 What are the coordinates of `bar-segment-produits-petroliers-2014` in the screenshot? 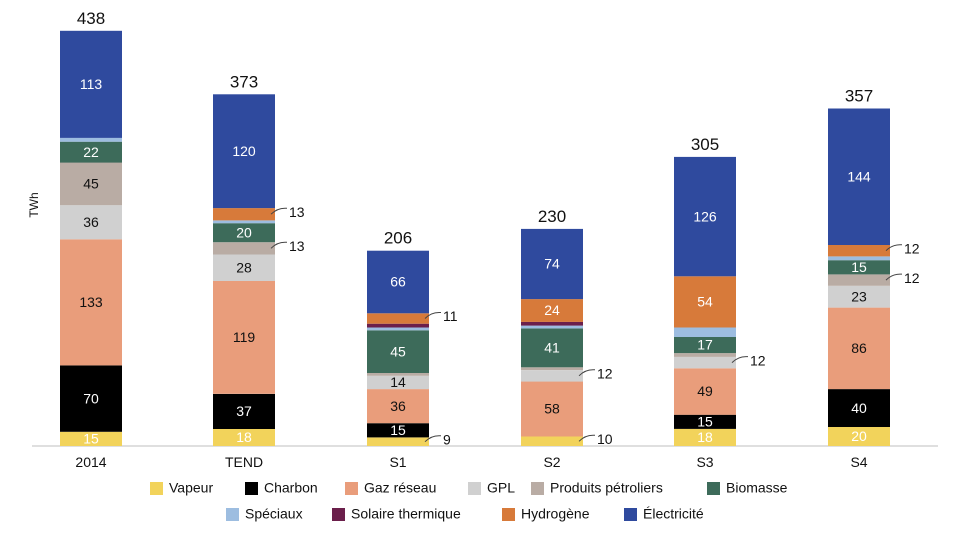 It's located at (91, 184).